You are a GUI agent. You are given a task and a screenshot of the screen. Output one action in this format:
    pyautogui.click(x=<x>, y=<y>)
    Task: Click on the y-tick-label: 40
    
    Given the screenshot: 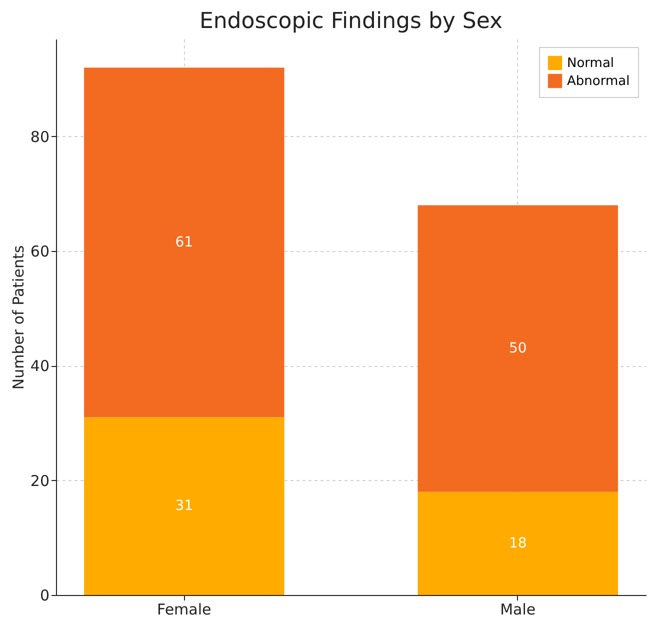 What is the action you would take?
    pyautogui.click(x=40, y=366)
    